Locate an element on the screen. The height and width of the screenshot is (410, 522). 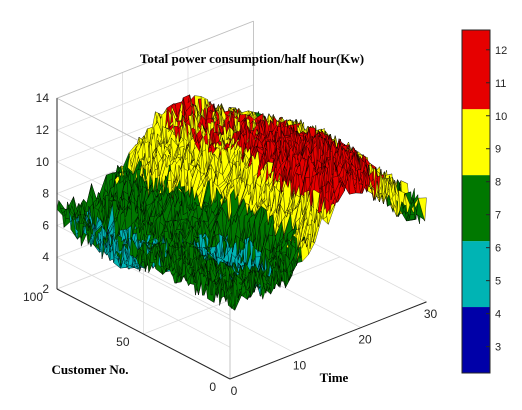
y-tick-label: 100 is located at coordinates (33, 297).